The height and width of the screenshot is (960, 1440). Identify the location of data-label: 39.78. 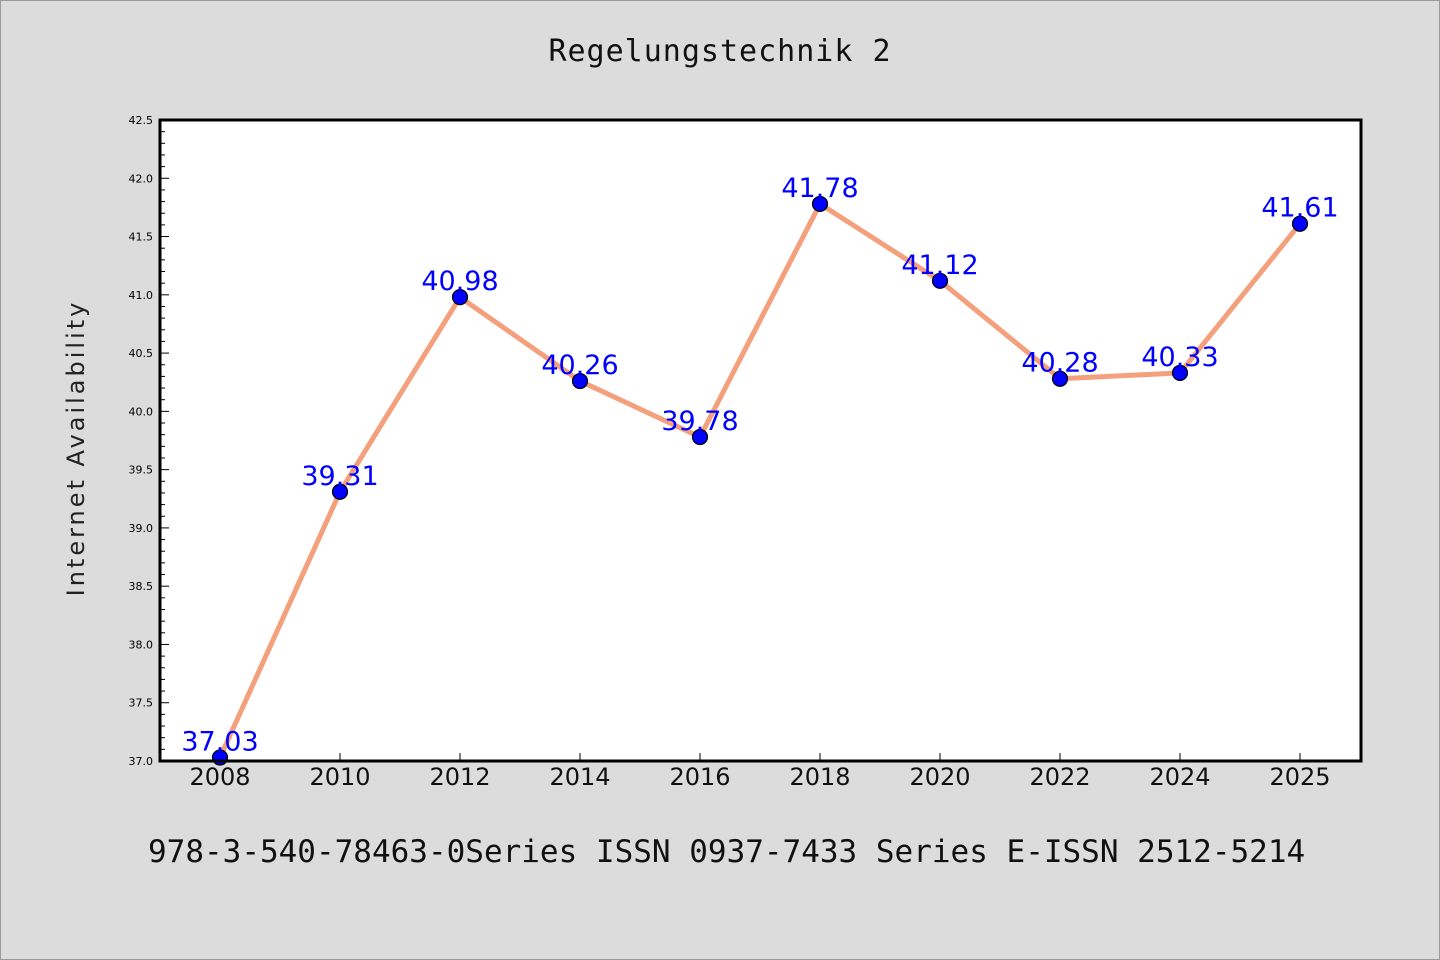
(699, 421).